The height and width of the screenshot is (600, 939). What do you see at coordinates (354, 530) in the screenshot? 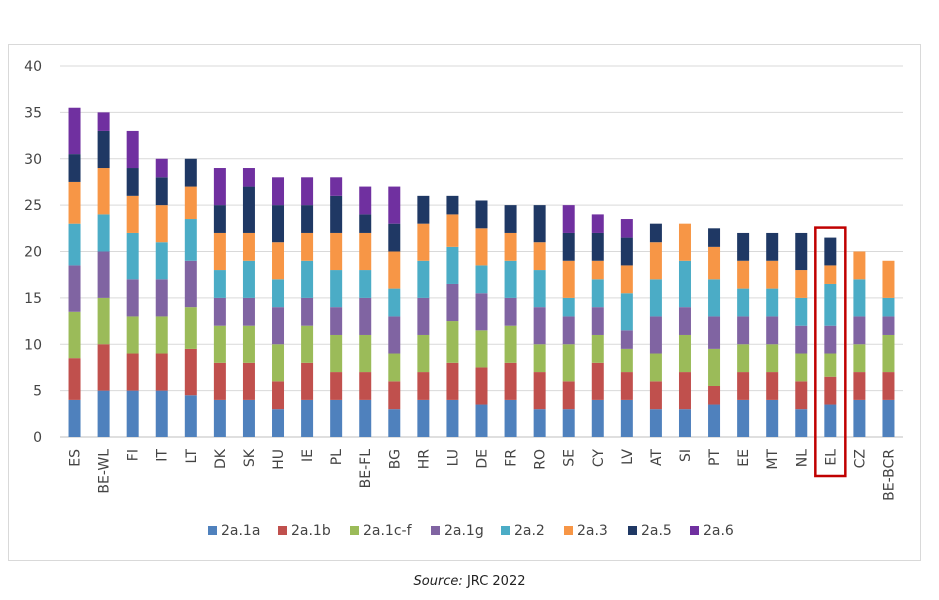
I see `legend-swatch` at bounding box center [354, 530].